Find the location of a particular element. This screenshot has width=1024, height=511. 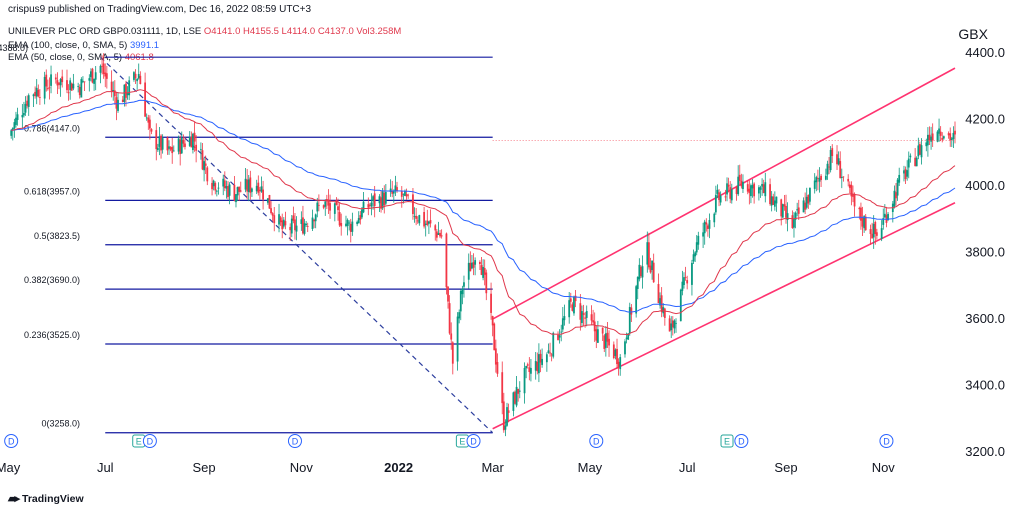

tradingview-brand: ▰▸ TradingView is located at coordinates (46, 499).